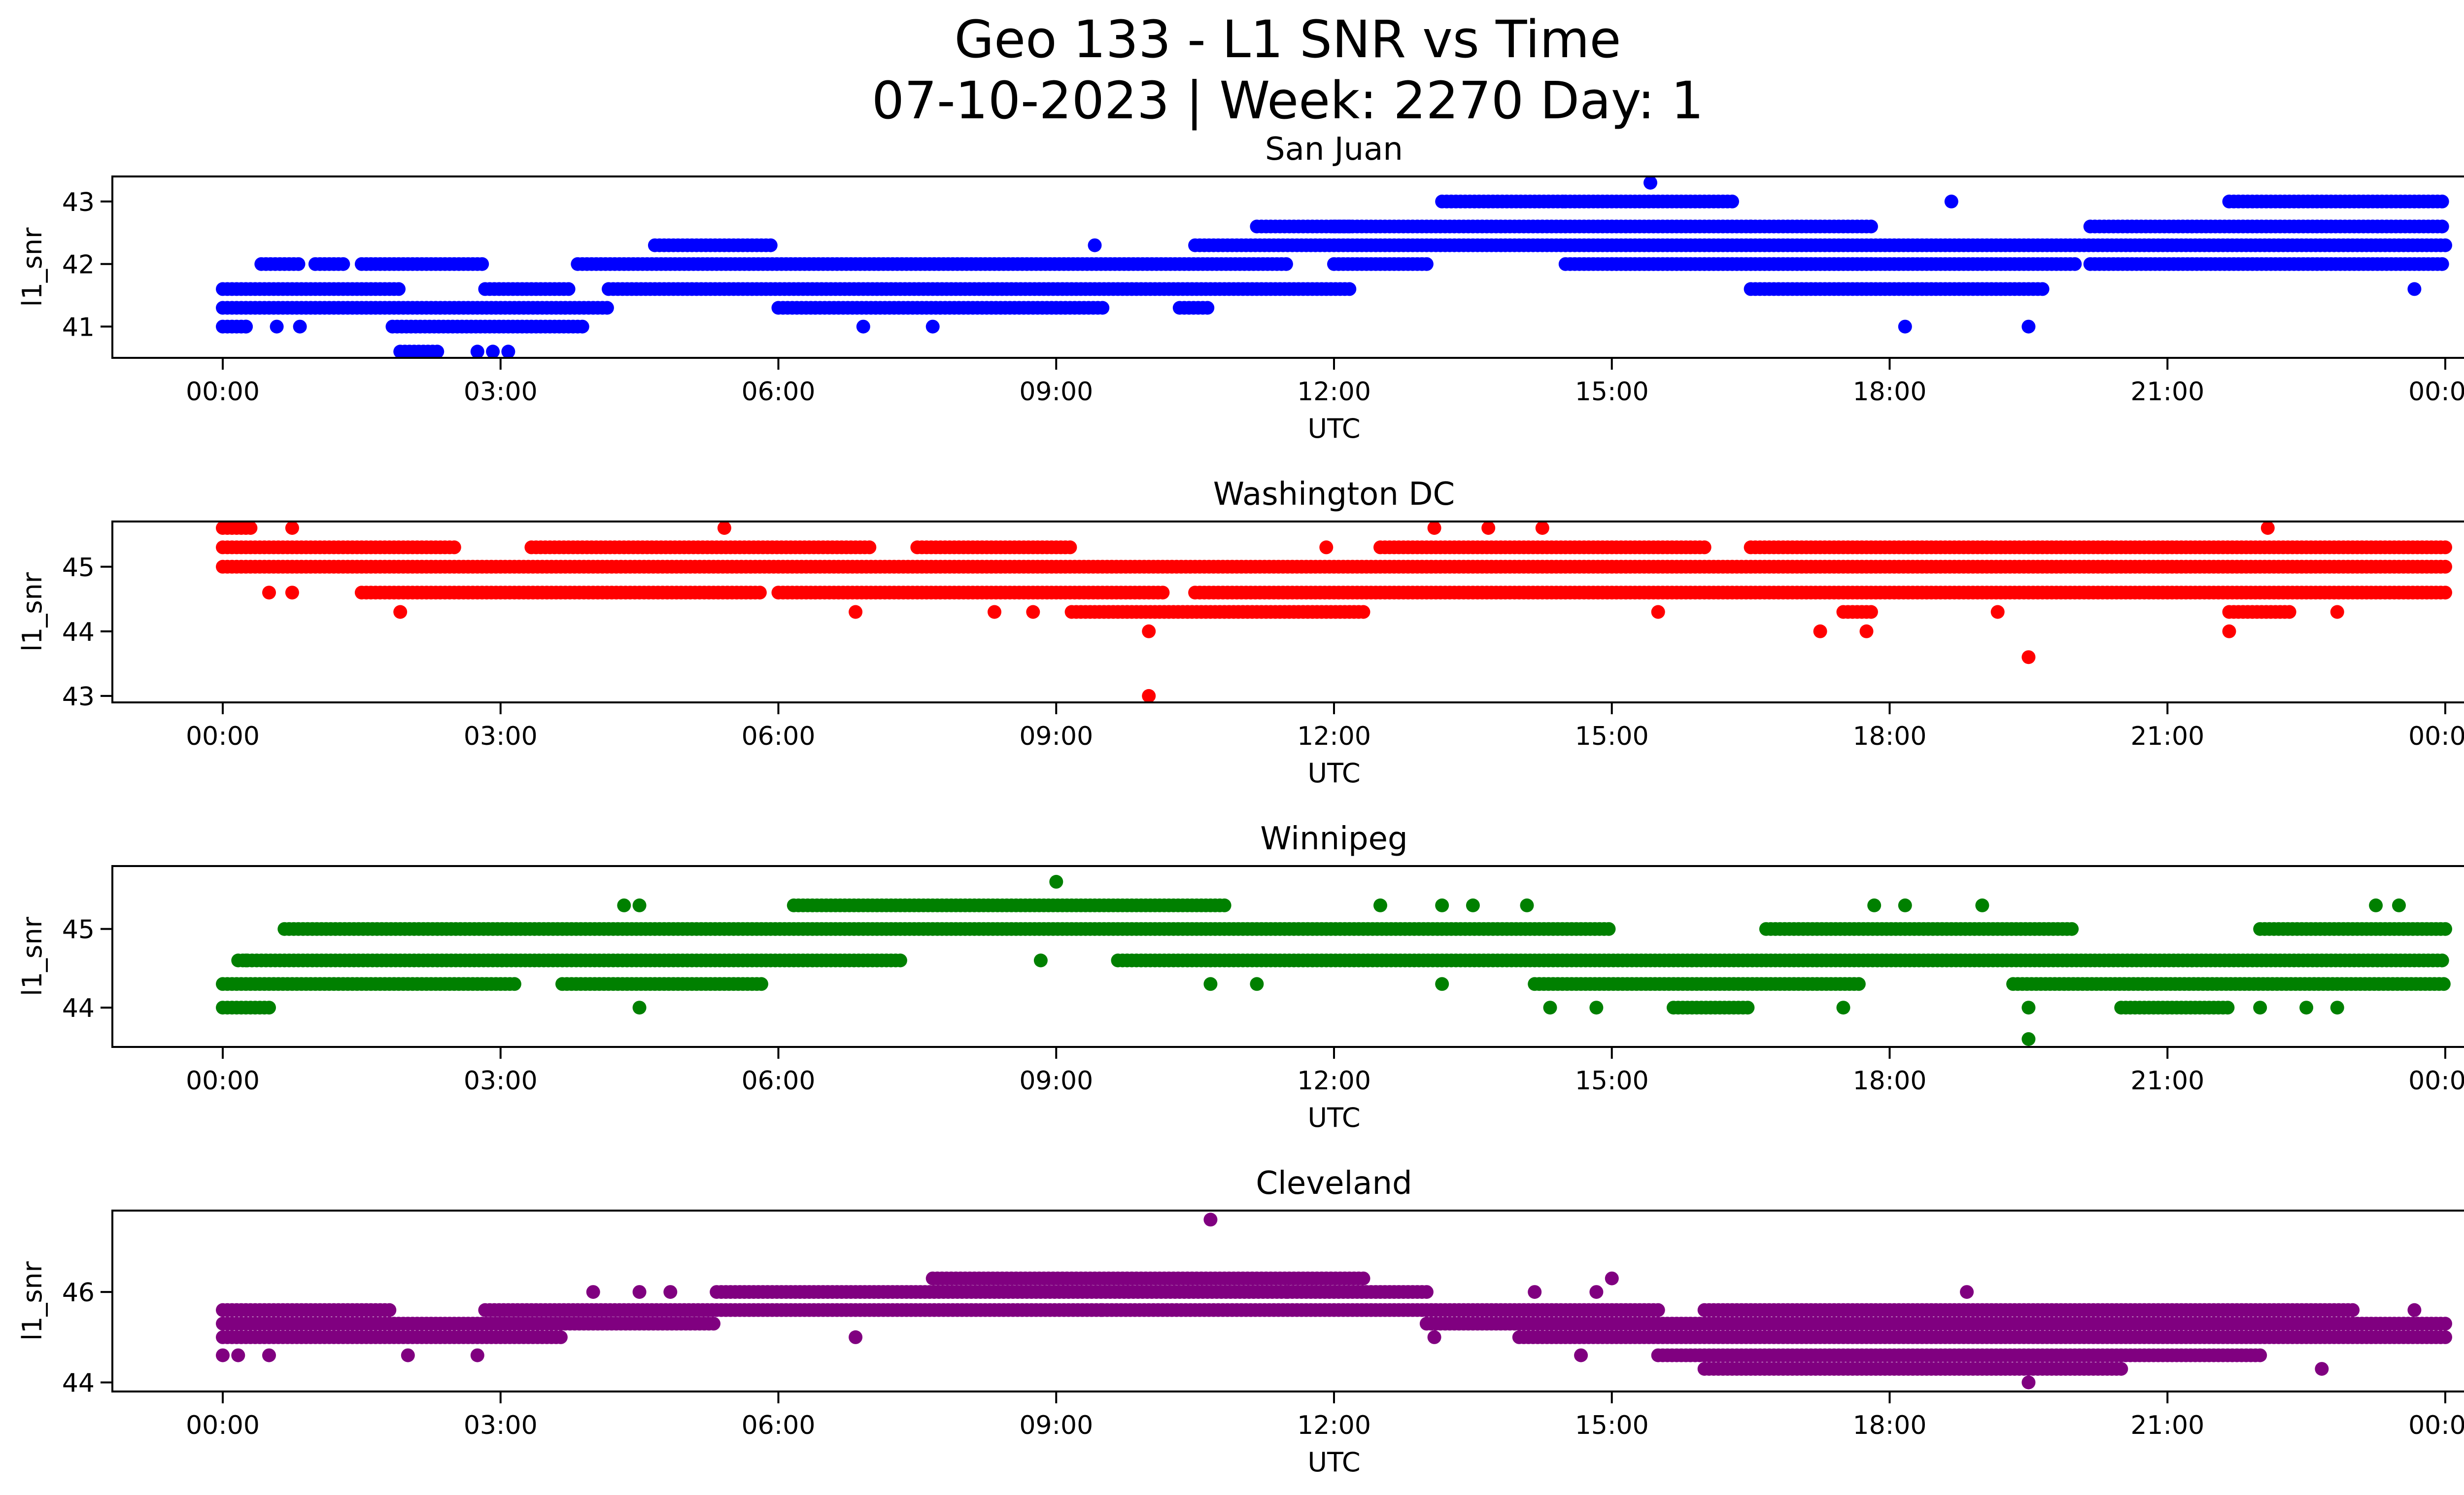 This screenshot has height=1495, width=2464. What do you see at coordinates (78, 697) in the screenshot?
I see `y-tick-label: 43` at bounding box center [78, 697].